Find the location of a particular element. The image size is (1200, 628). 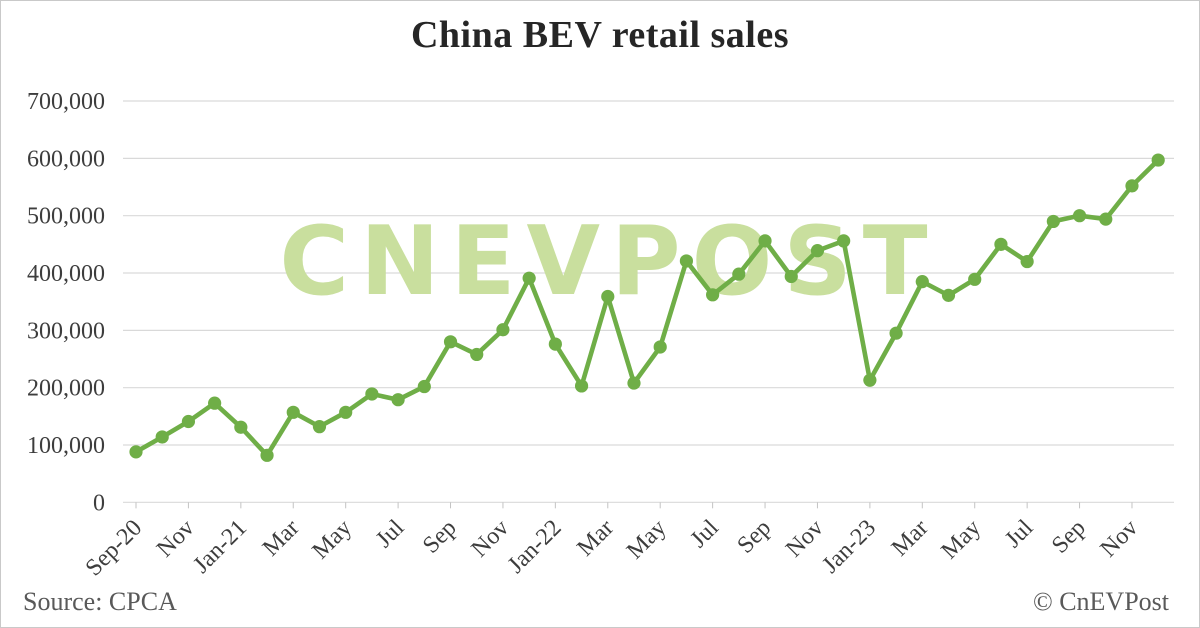

x-tick-label: Sep-20 is located at coordinates (114, 548).